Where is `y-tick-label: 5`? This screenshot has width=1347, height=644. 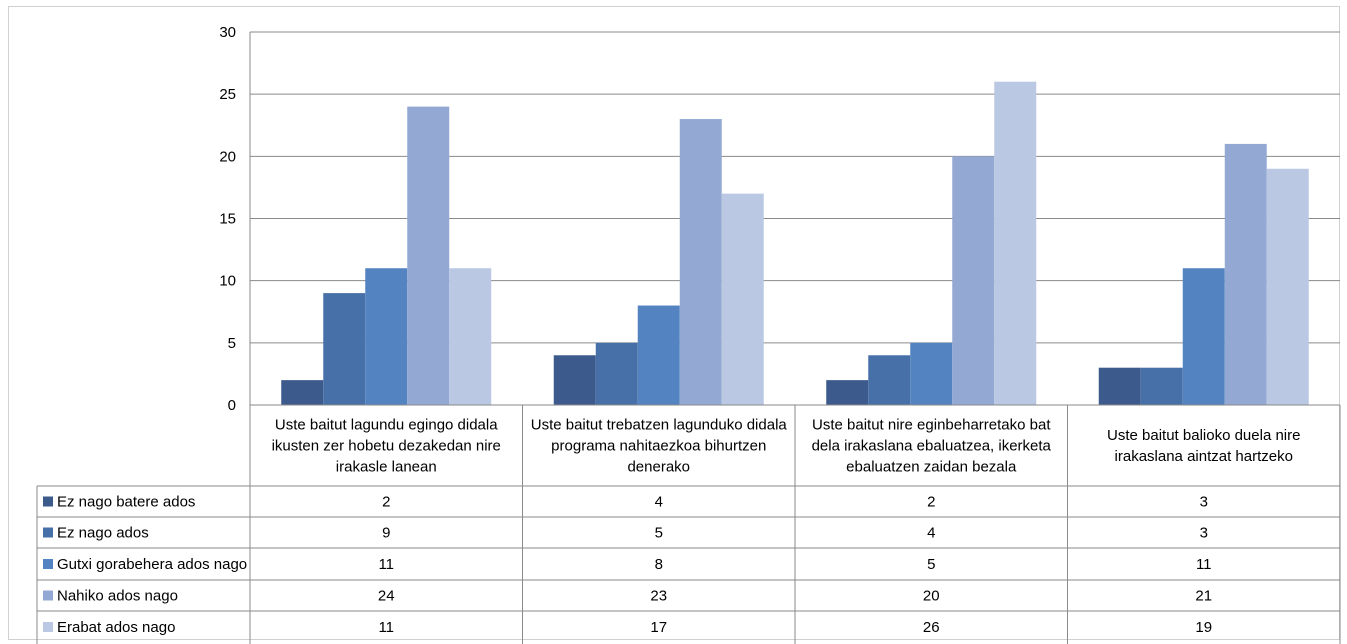
y-tick-label: 5 is located at coordinates (232, 343).